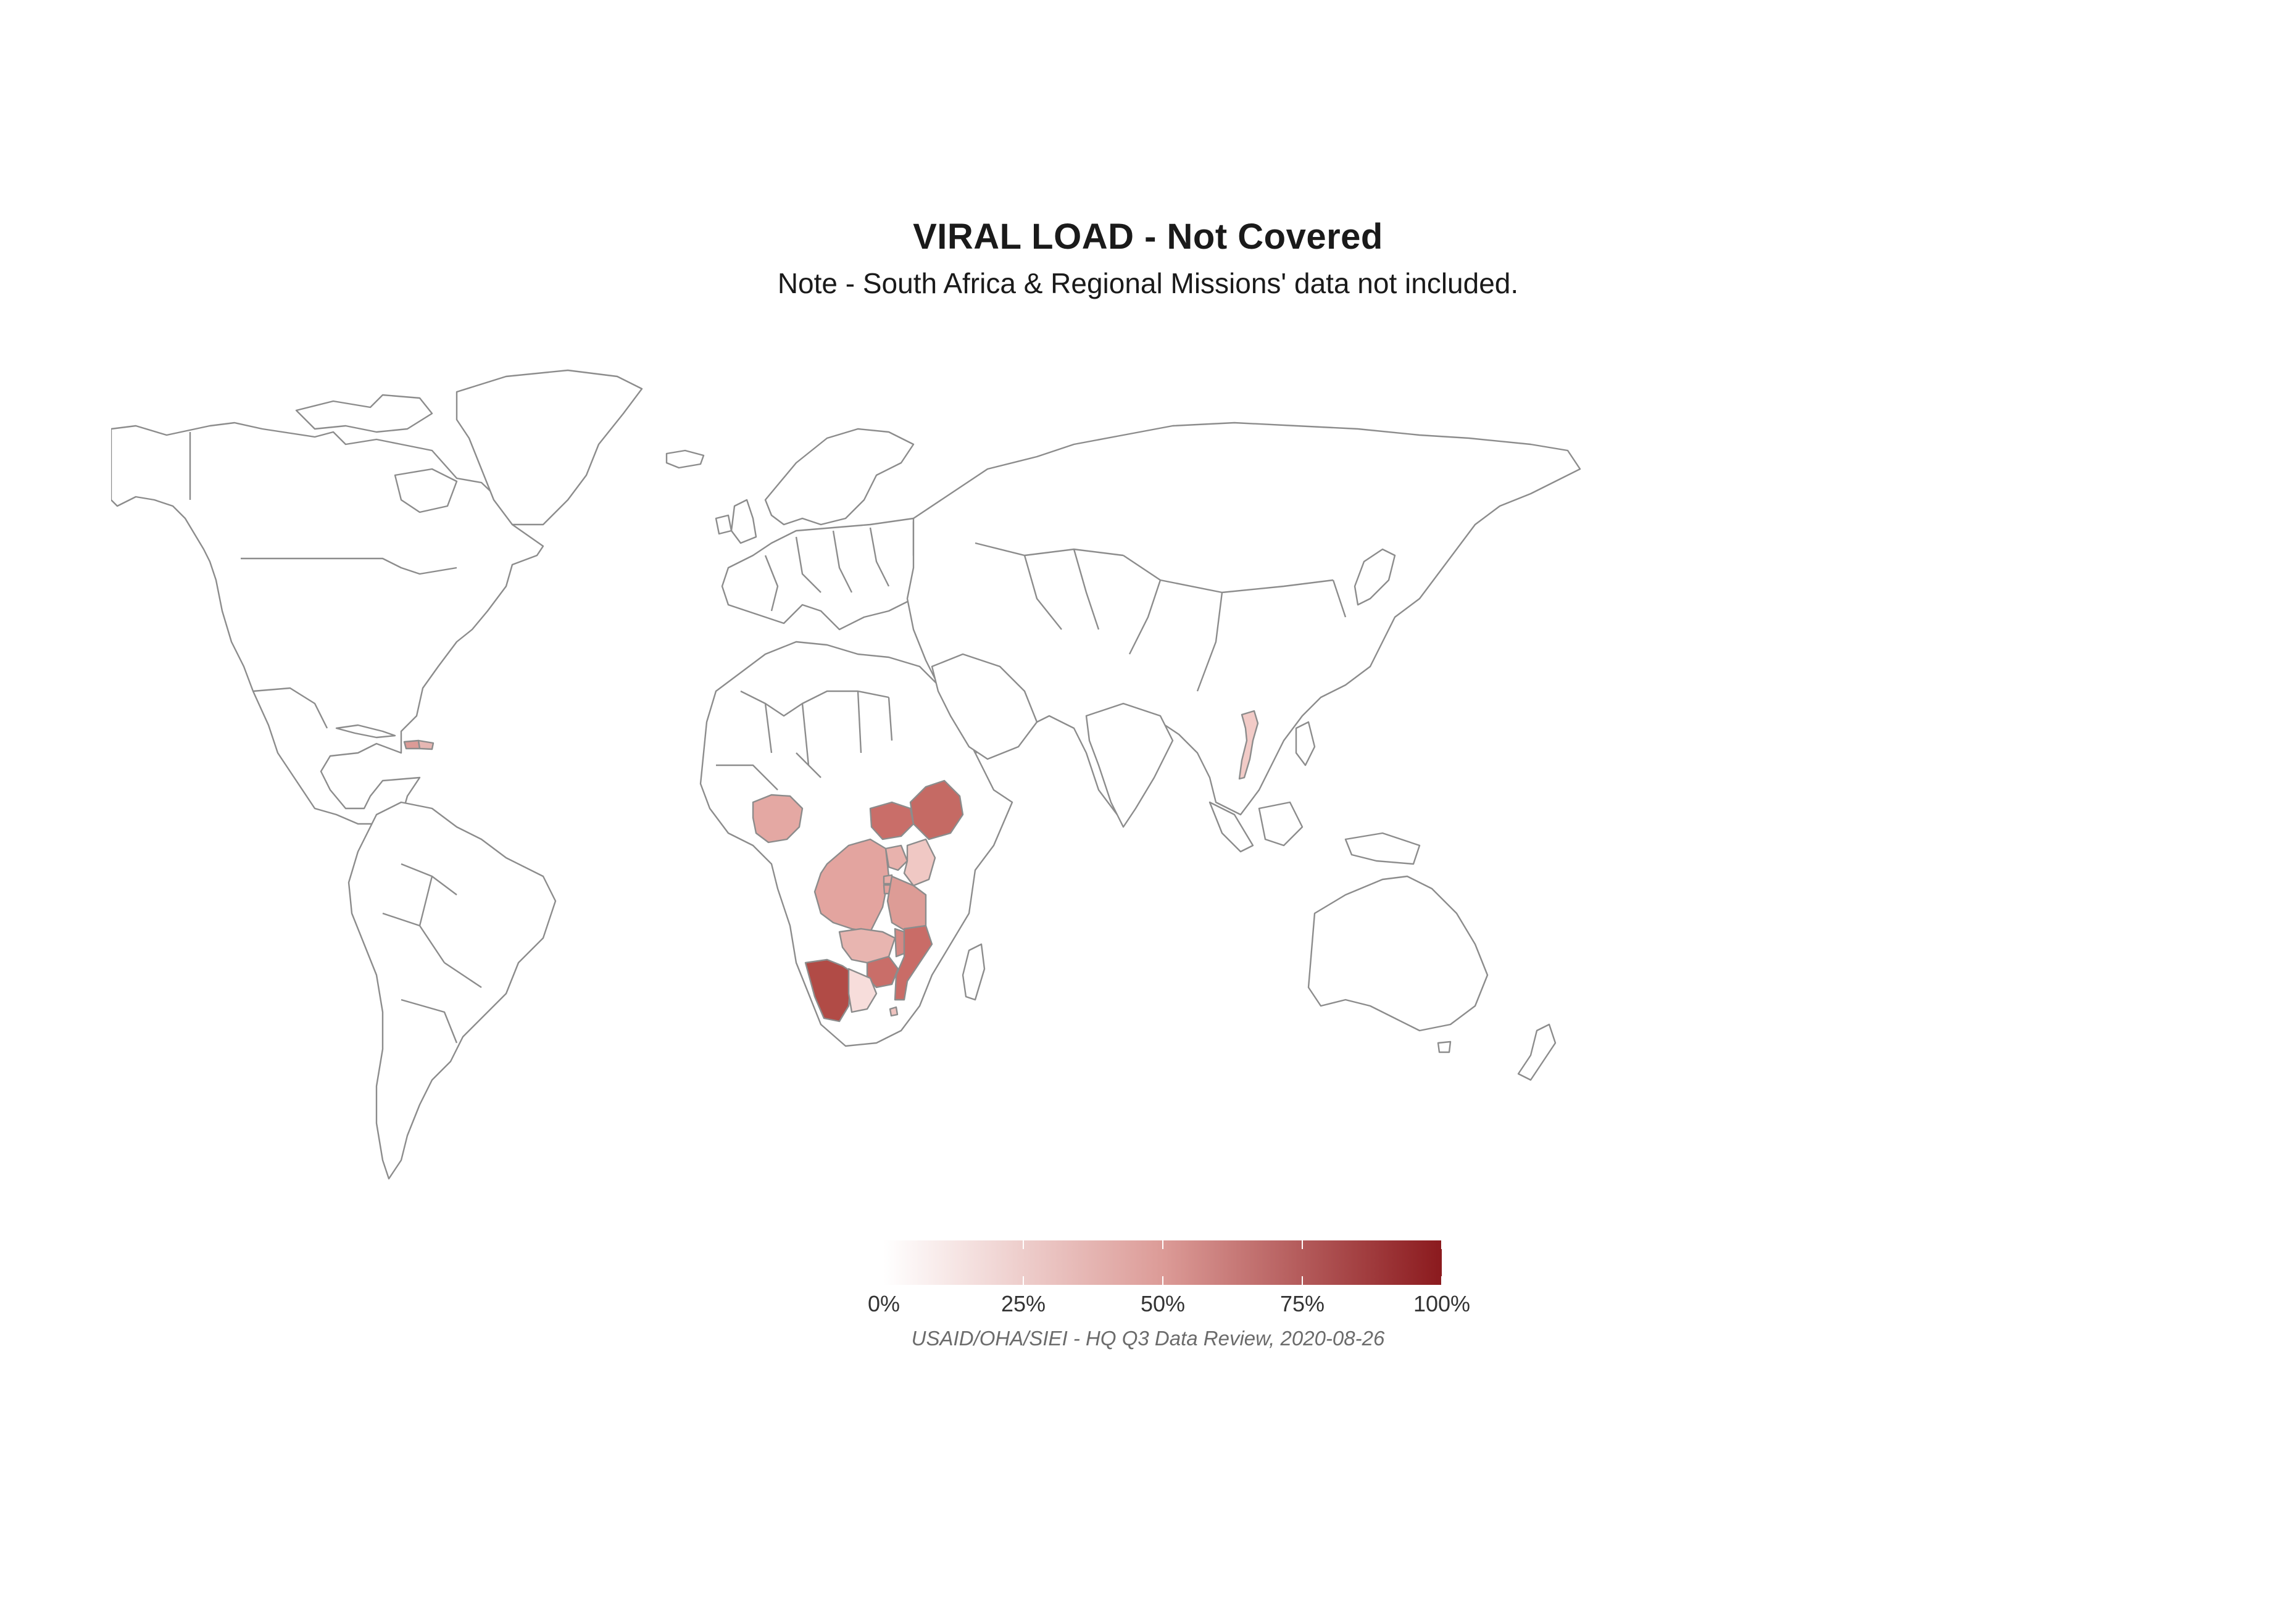  What do you see at coordinates (327, 623) in the screenshot?
I see `land-north-america` at bounding box center [327, 623].